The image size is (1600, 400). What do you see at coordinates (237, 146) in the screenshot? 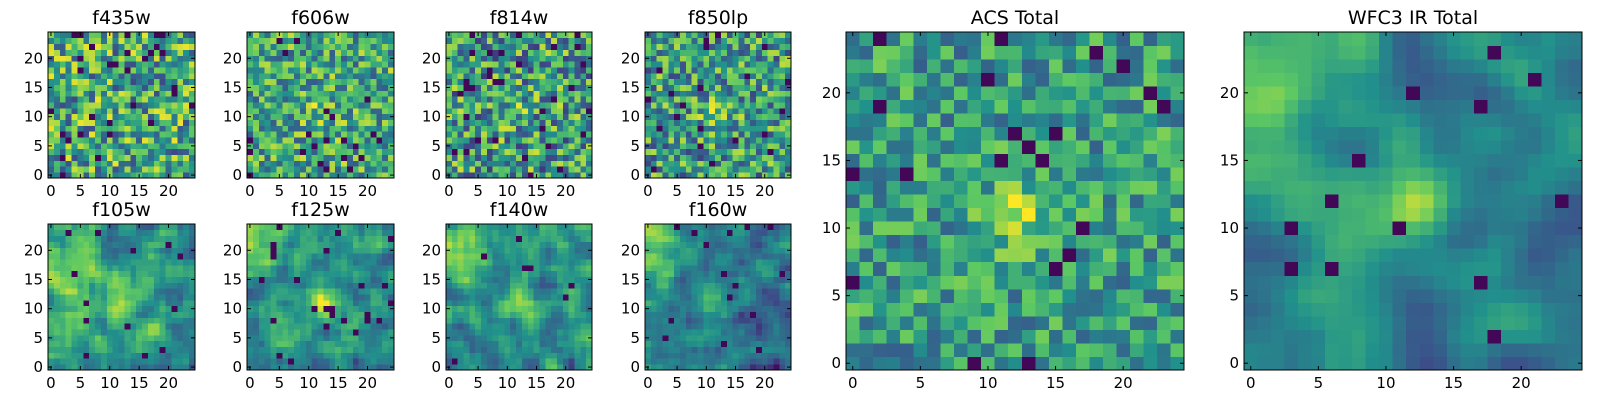
I see `y-tick-label: 5` at bounding box center [237, 146].